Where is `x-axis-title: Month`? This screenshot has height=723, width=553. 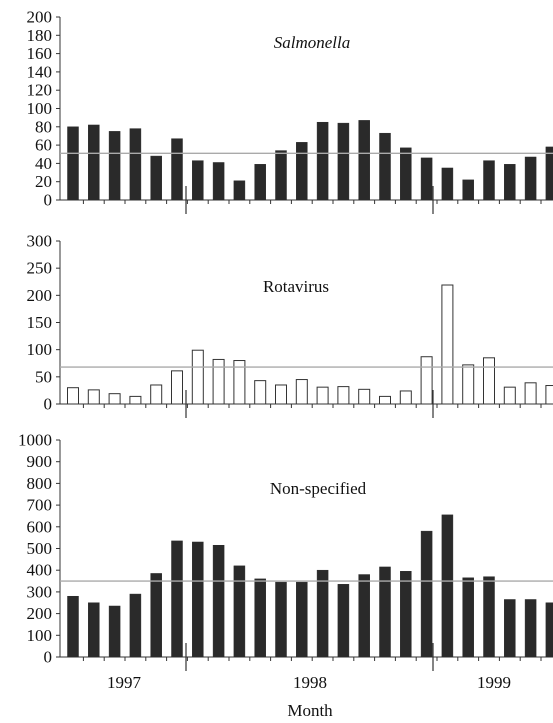 x-axis-title: Month is located at coordinates (310, 710).